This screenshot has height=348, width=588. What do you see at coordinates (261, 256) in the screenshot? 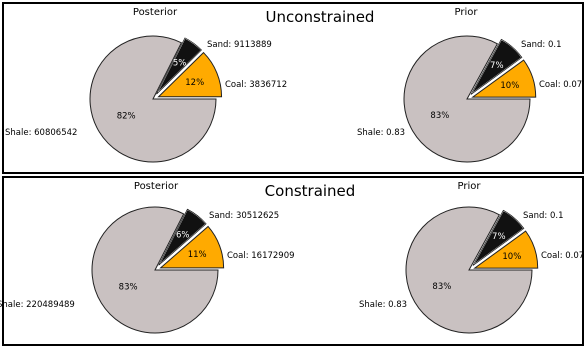
I see `category-label-coal: Coal: 16172909` at bounding box center [261, 256].